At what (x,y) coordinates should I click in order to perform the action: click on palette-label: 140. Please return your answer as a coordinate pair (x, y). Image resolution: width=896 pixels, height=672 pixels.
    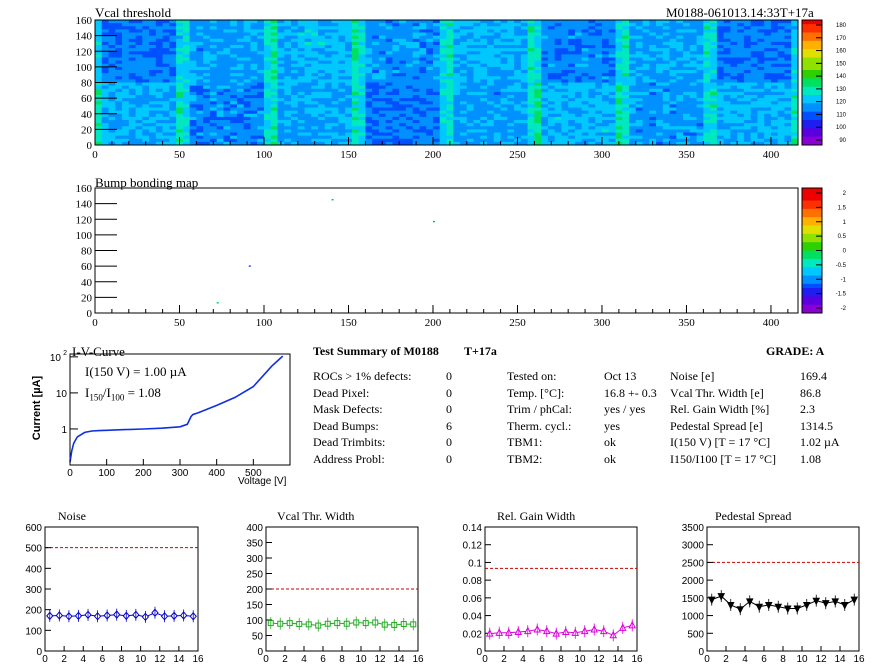
    Looking at the image, I should click on (841, 77).